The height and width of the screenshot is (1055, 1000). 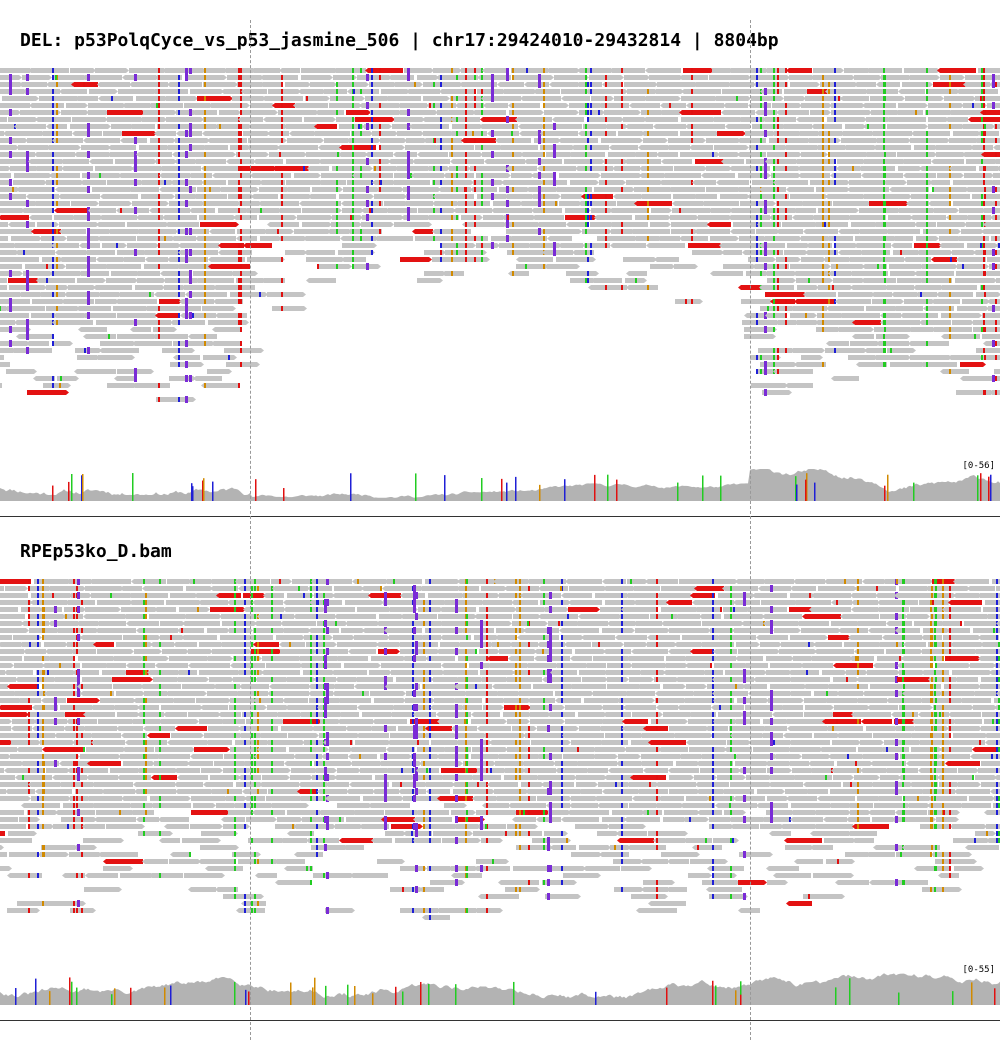 I want to click on coverage-track-sample, so click(x=500, y=478).